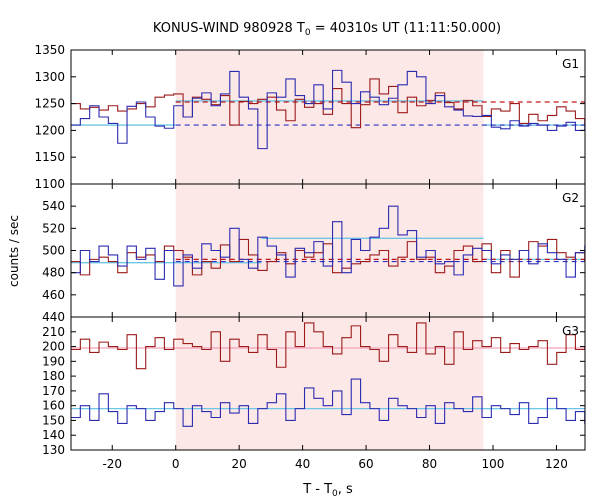  What do you see at coordinates (229, 28) in the screenshot?
I see `chart-title-prefix: KONUS-WIND 980928 T` at bounding box center [229, 28].